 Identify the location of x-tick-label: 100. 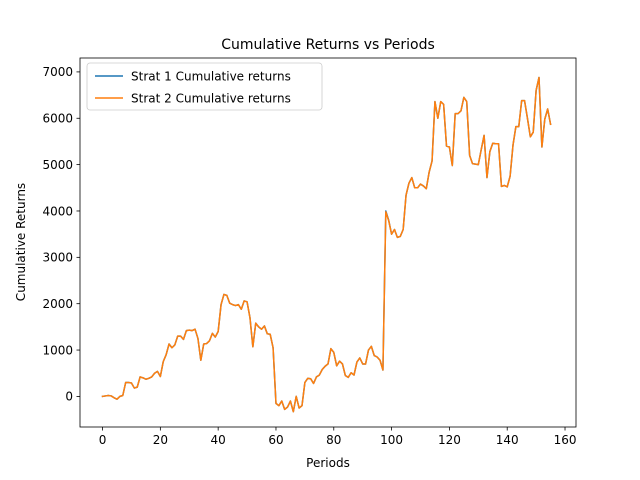
(391, 440).